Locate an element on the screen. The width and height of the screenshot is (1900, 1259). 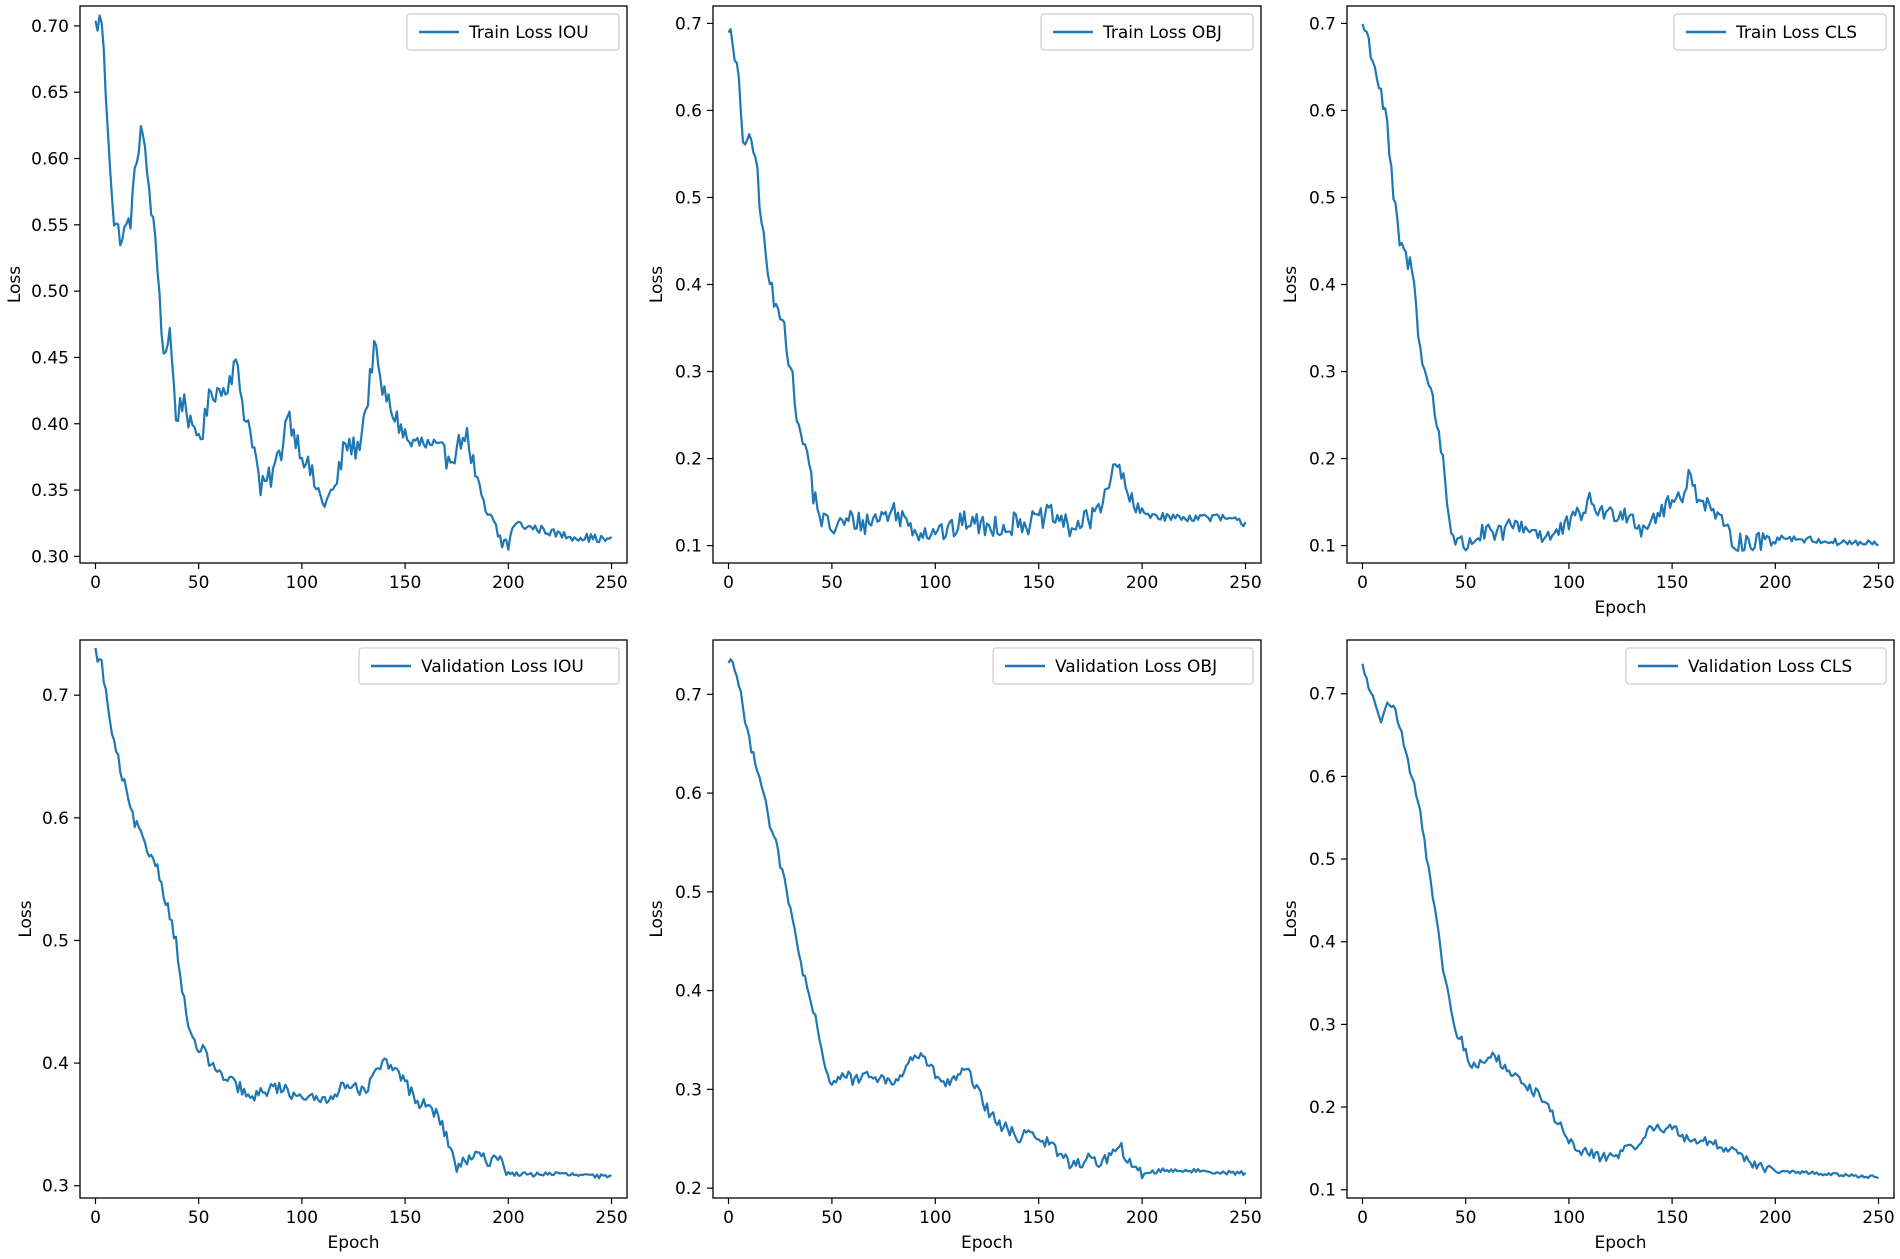
legend-label: Validation Loss OBJ is located at coordinates (1136, 667).